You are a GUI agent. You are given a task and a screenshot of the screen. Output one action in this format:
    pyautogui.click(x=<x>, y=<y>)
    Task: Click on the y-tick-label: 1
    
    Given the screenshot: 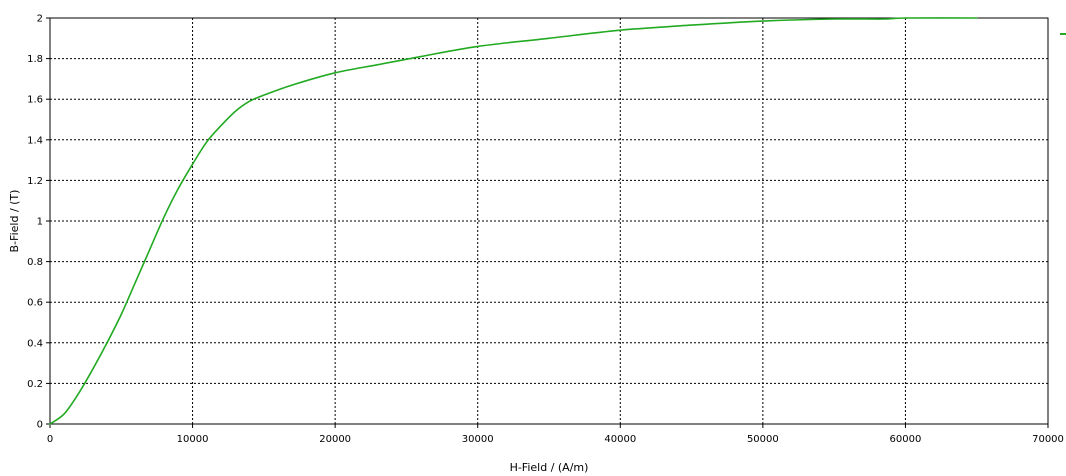 What is the action you would take?
    pyautogui.click(x=40, y=222)
    